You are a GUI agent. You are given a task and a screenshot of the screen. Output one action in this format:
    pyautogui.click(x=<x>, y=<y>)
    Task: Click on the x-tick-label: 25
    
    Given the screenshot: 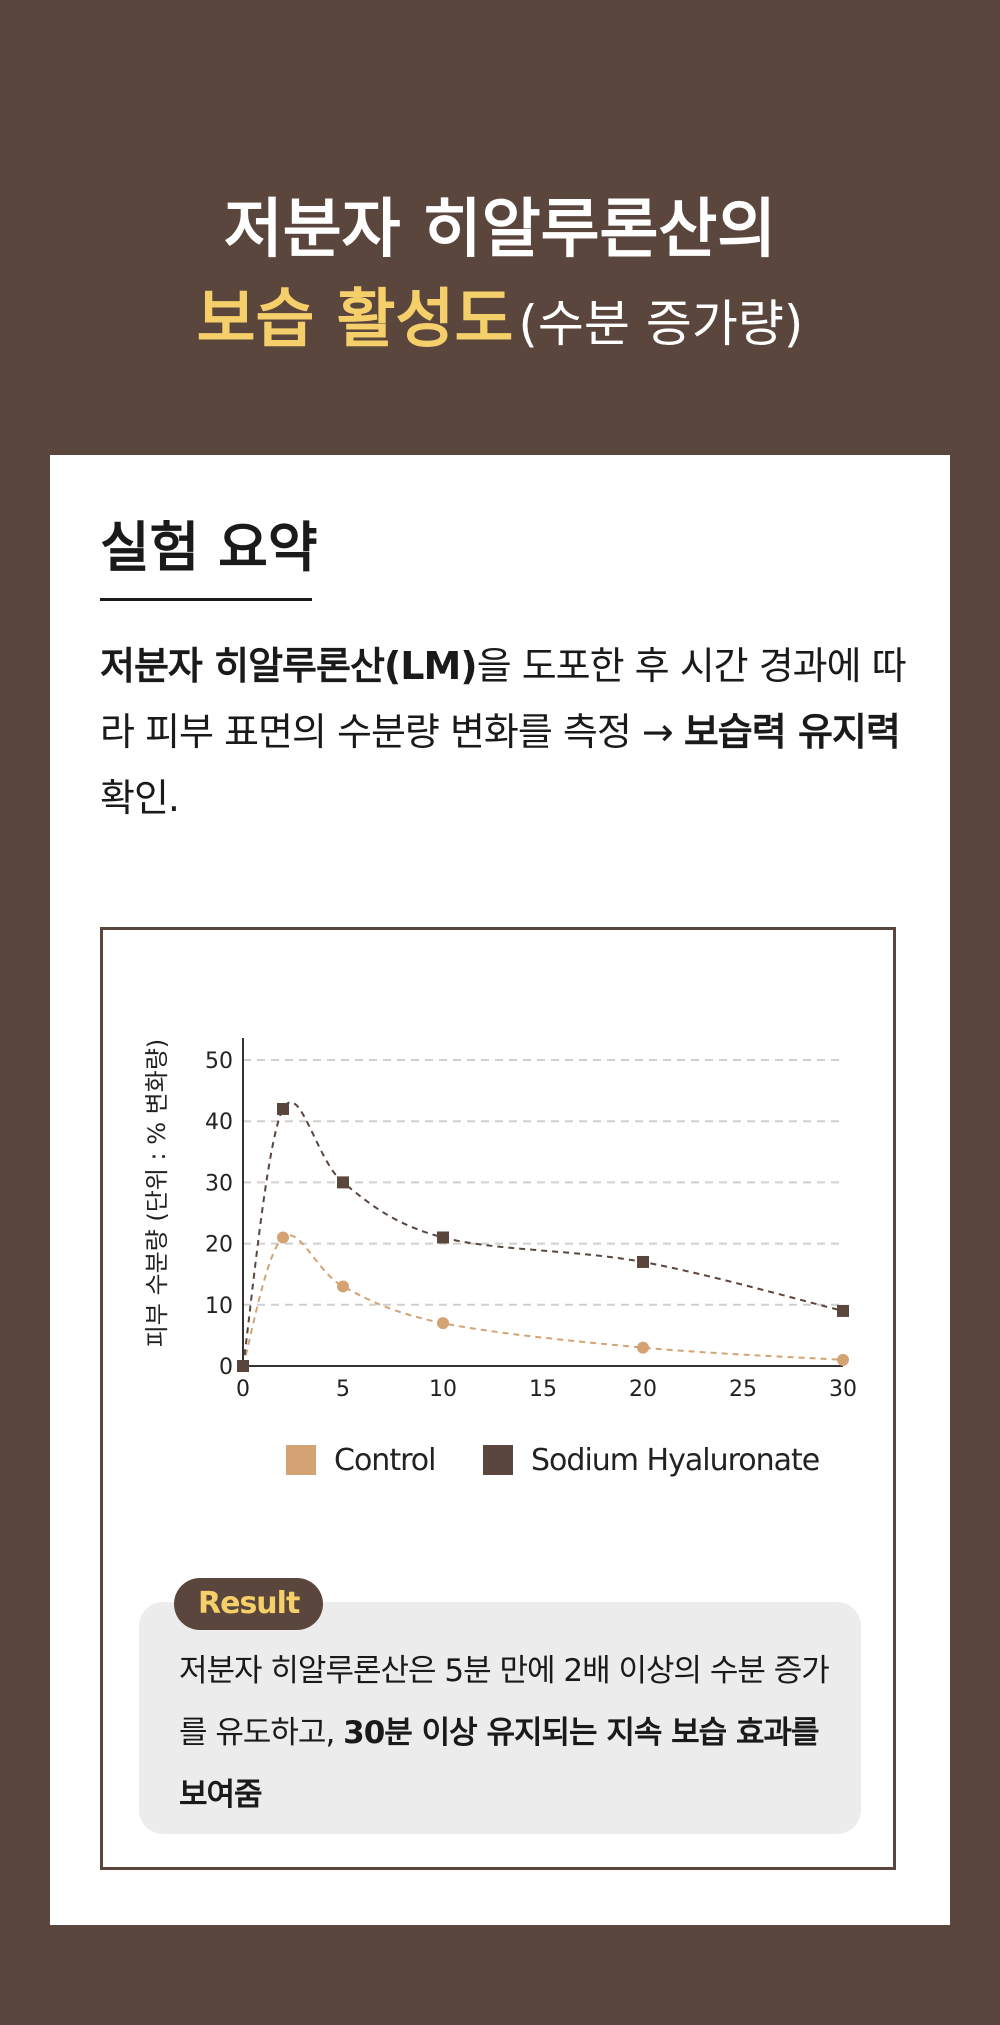 What is the action you would take?
    pyautogui.click(x=743, y=1389)
    